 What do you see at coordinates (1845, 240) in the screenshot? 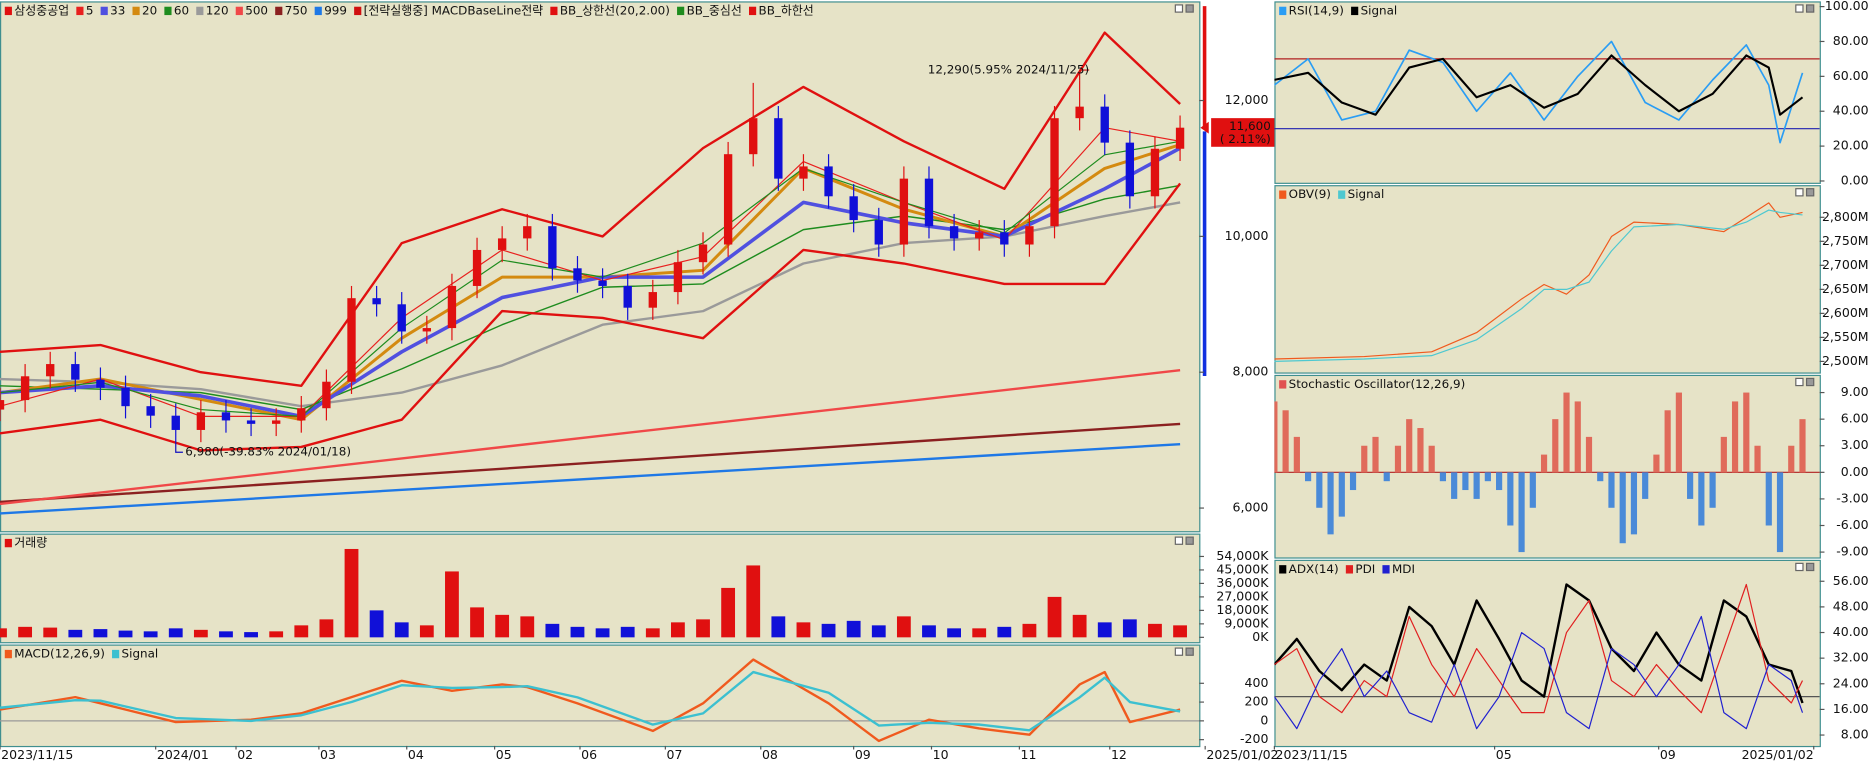
I see `y-tick-label: 2,750M` at bounding box center [1845, 240].